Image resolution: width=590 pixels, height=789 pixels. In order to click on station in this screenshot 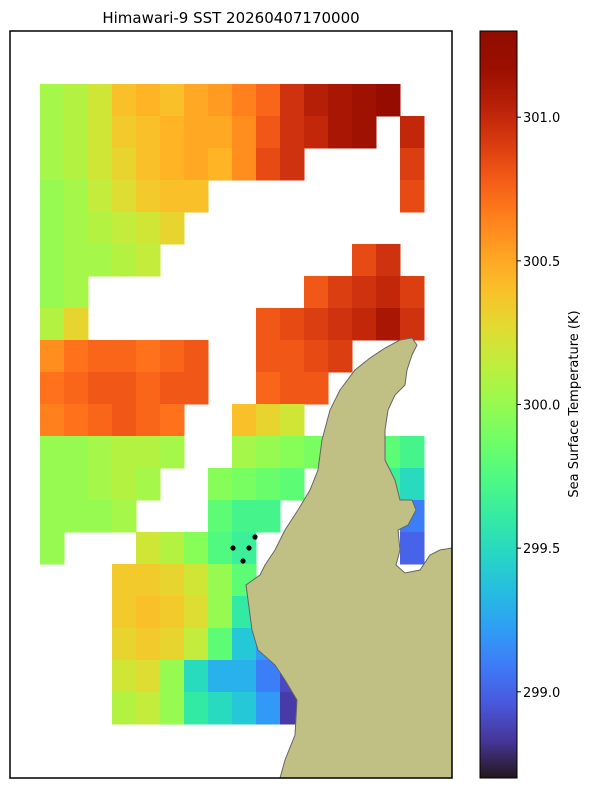, I will do `click(243, 561)`.